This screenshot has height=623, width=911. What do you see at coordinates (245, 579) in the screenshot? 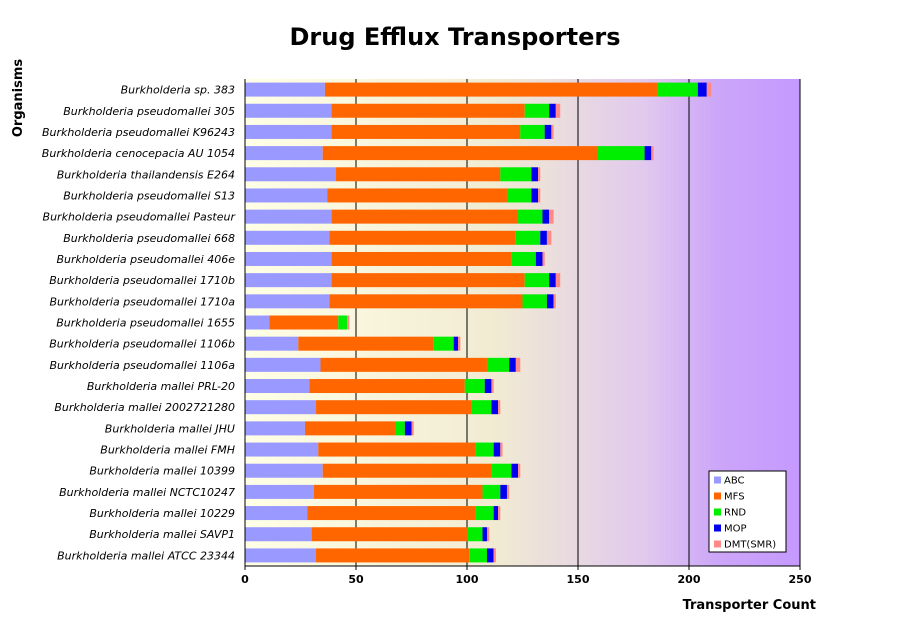
I see `x-tick-label: 0` at bounding box center [245, 579].